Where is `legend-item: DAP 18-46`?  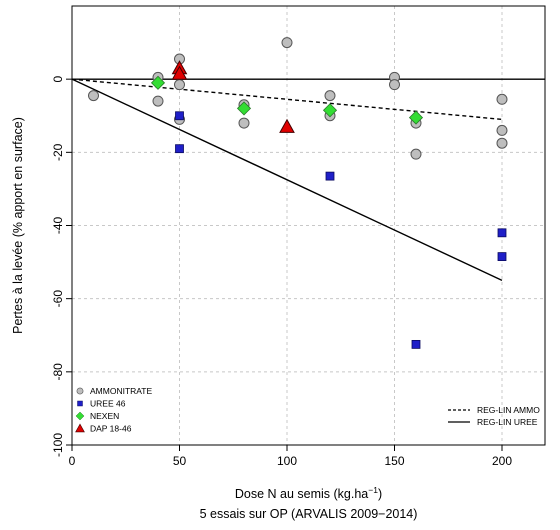
legend-item: DAP 18-46 is located at coordinates (103, 428).